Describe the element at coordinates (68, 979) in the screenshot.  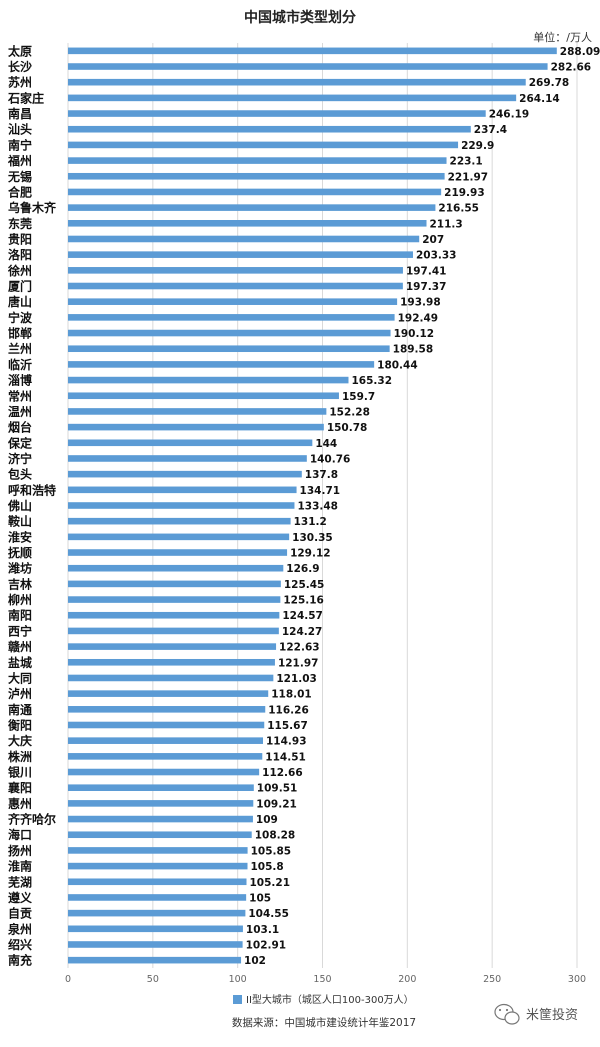
I see `x-tick-label: 0` at that location.